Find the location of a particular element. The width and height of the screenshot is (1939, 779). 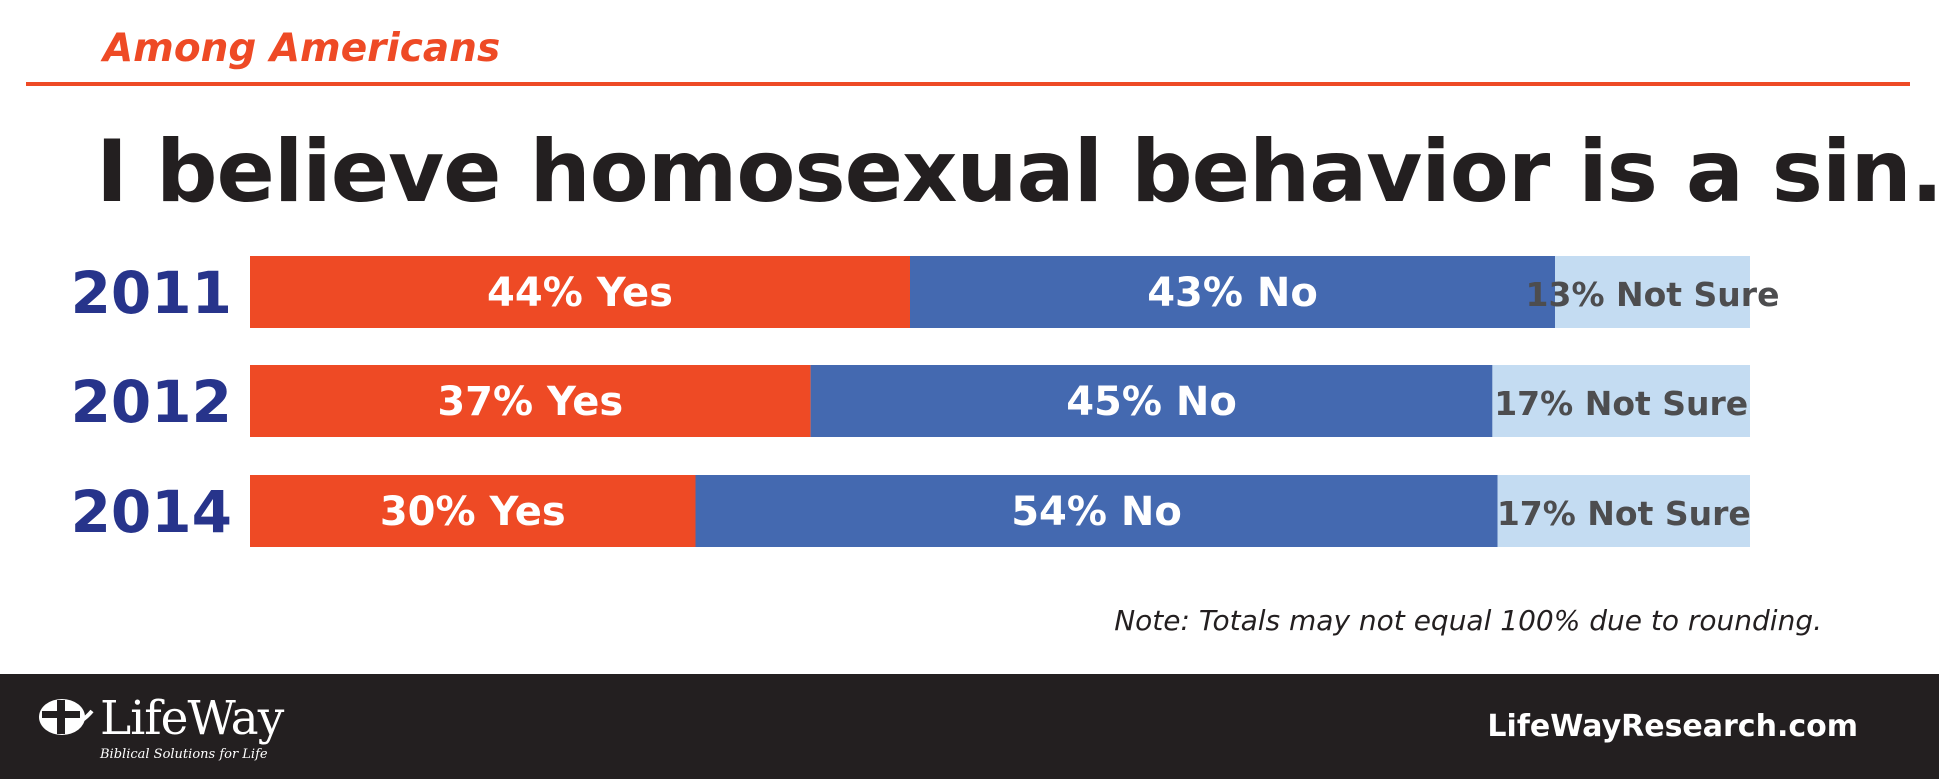

data-label-not-sure-2014: 17% Not Sure is located at coordinates (1624, 513).